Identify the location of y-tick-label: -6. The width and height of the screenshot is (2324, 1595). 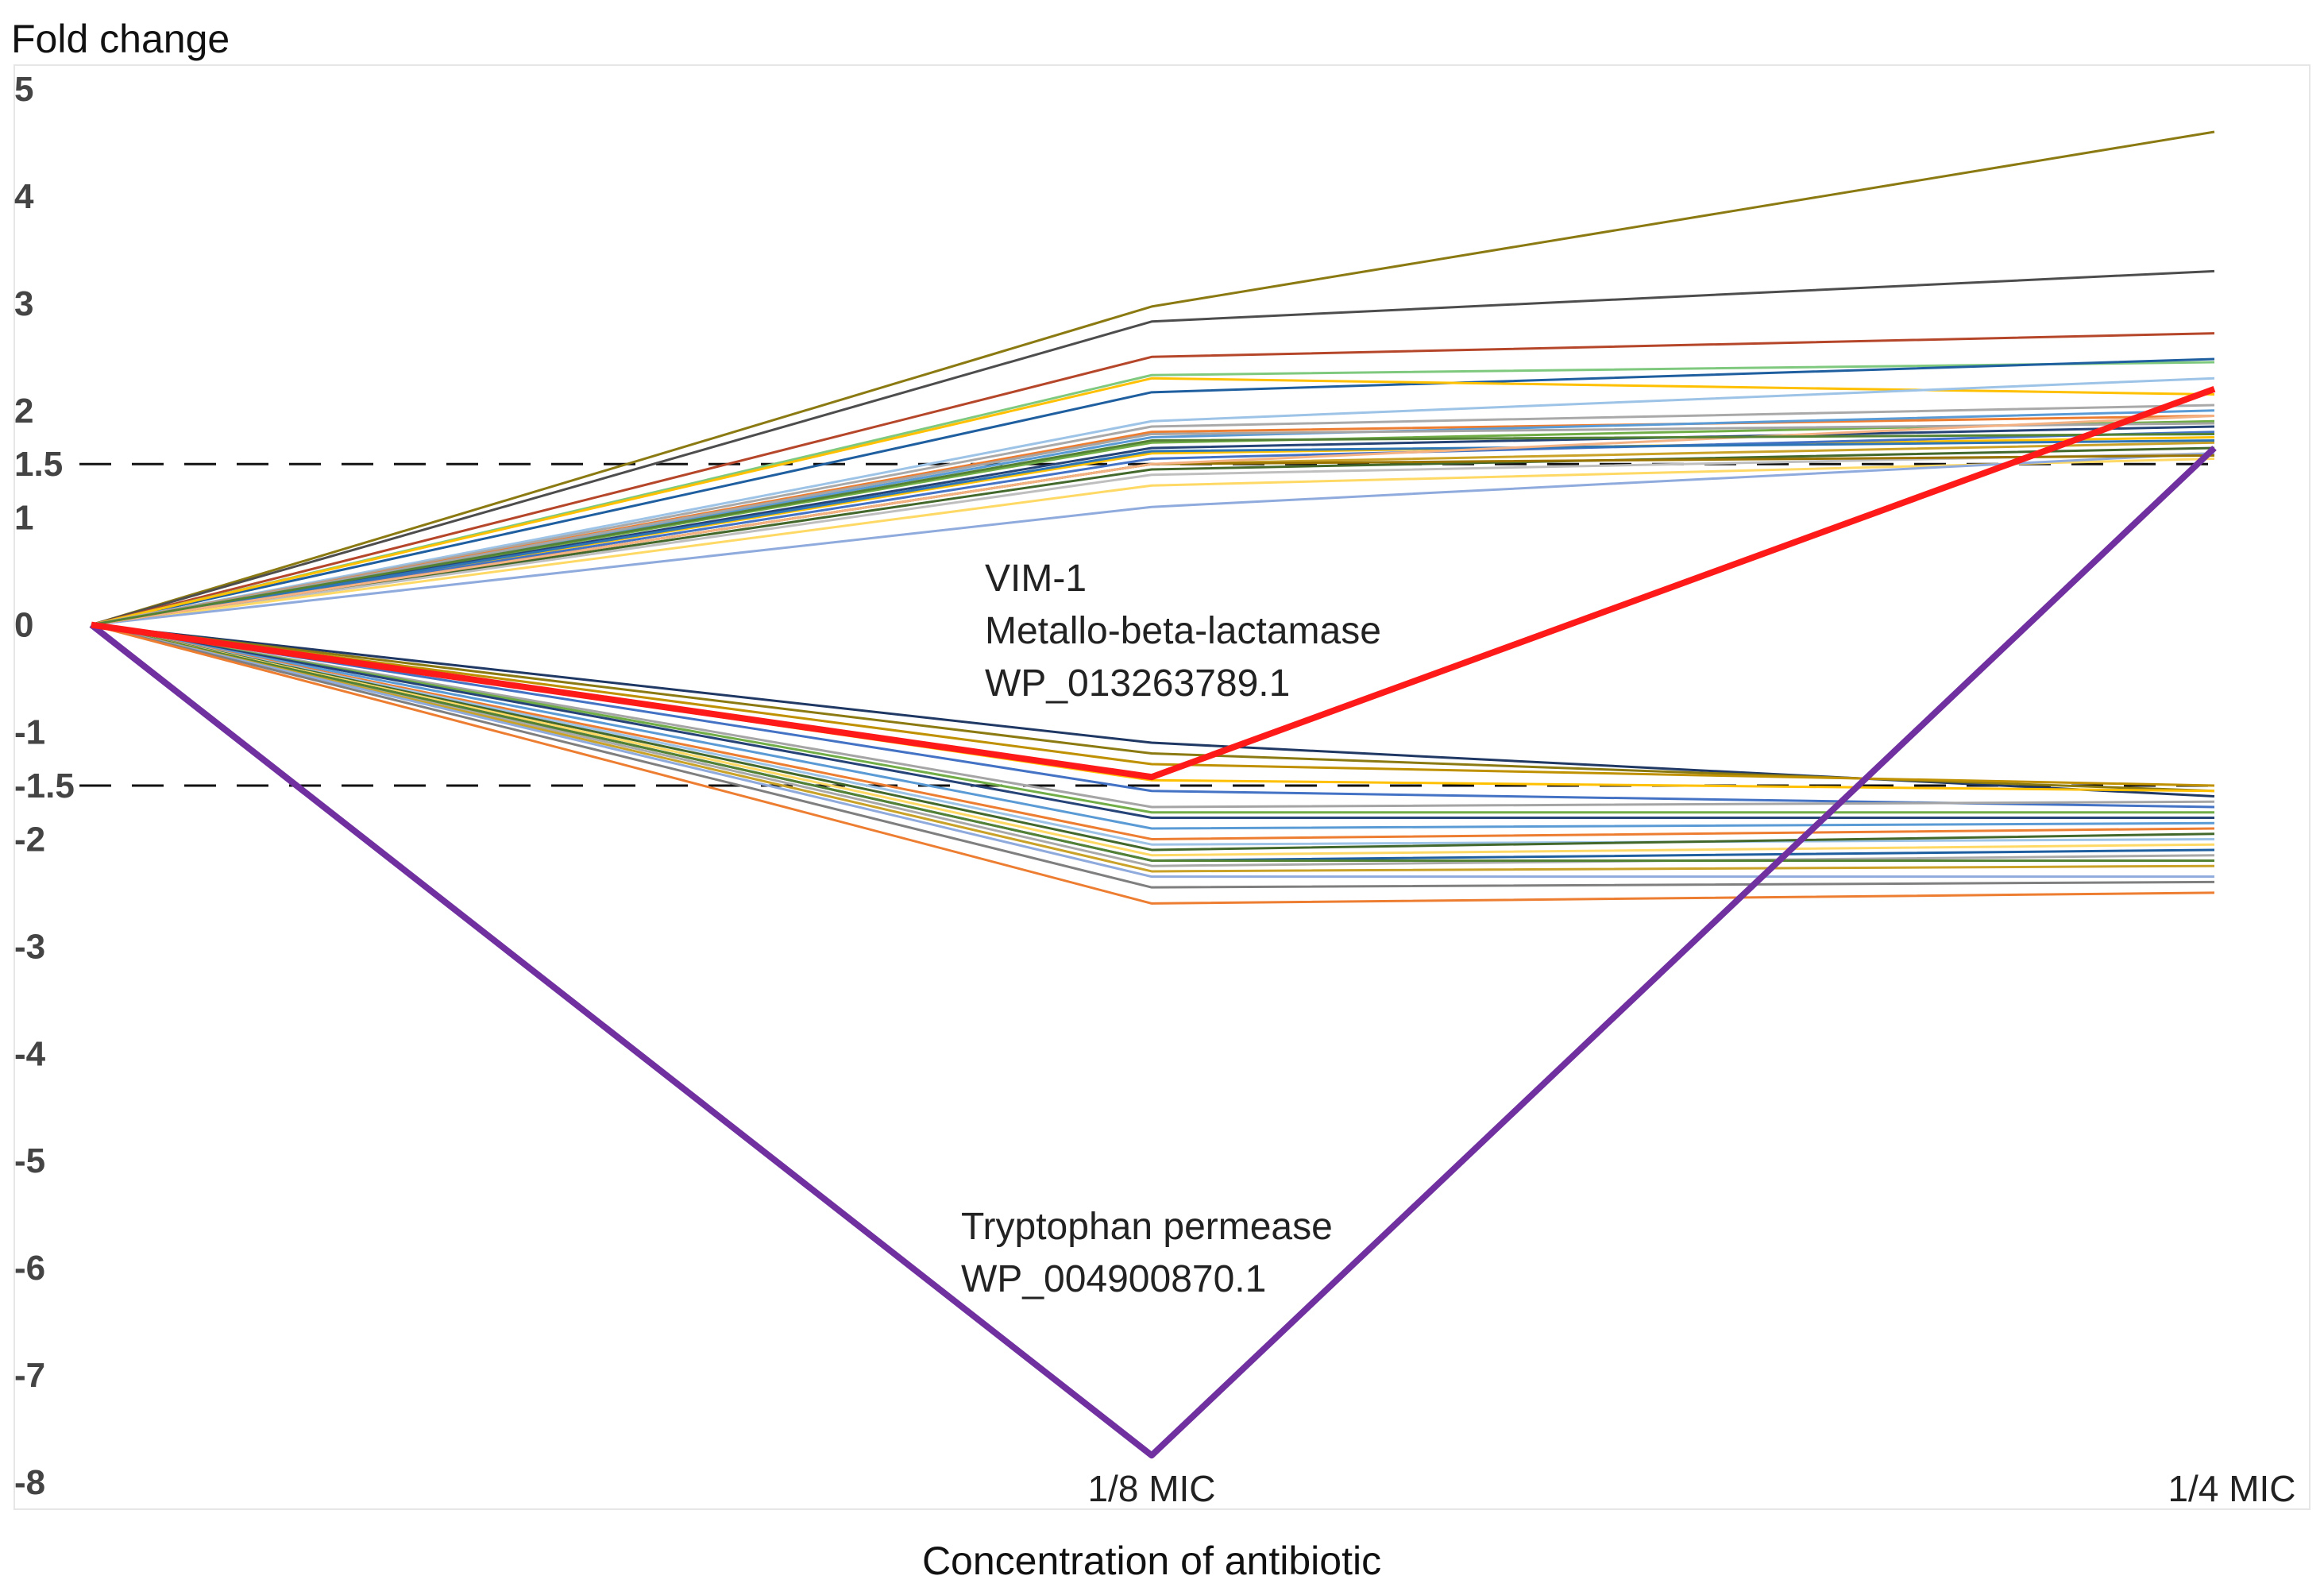
(29, 1268).